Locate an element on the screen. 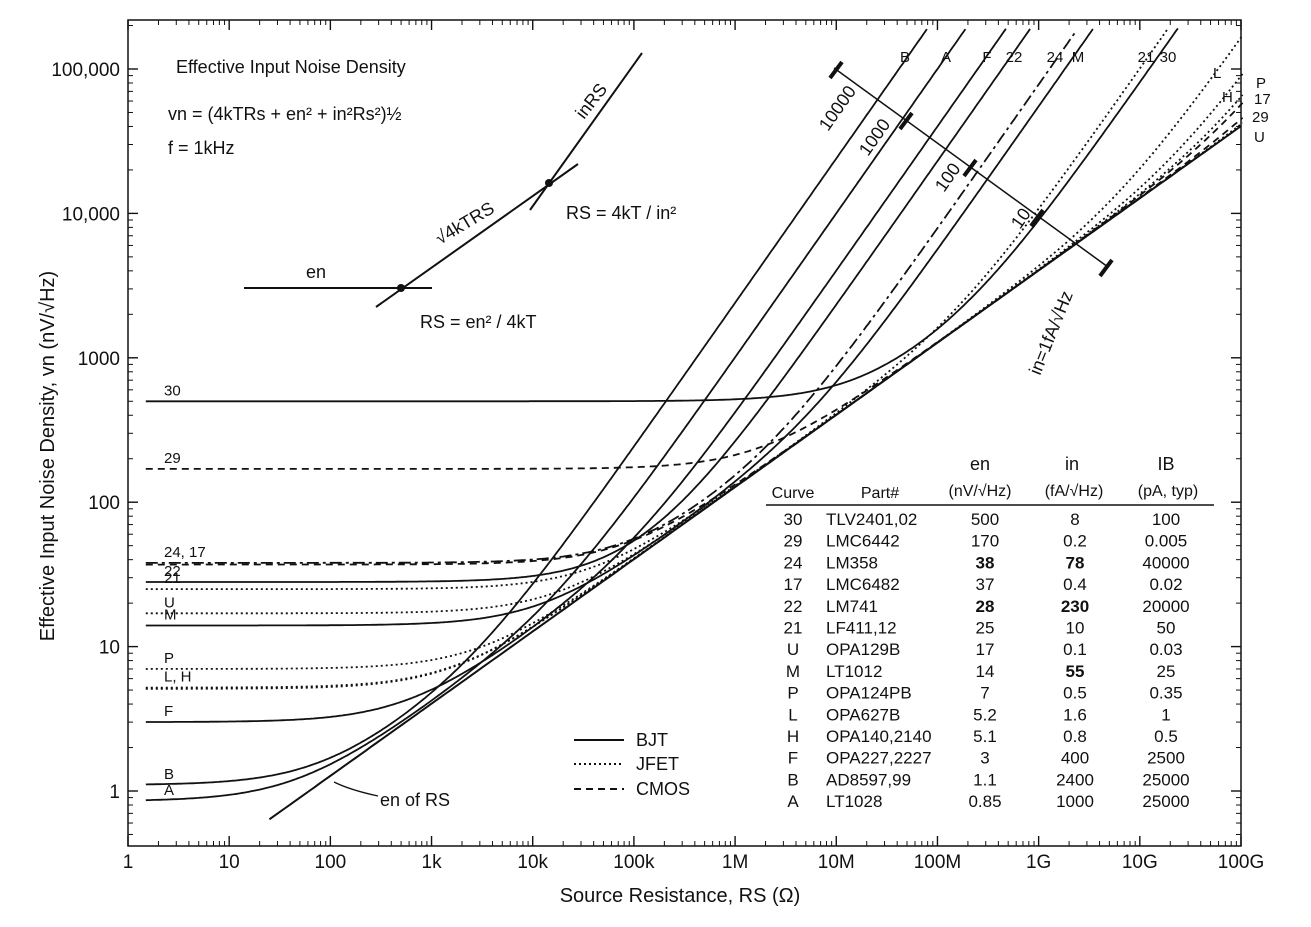  row-part: LT1012 is located at coordinates (854, 671).